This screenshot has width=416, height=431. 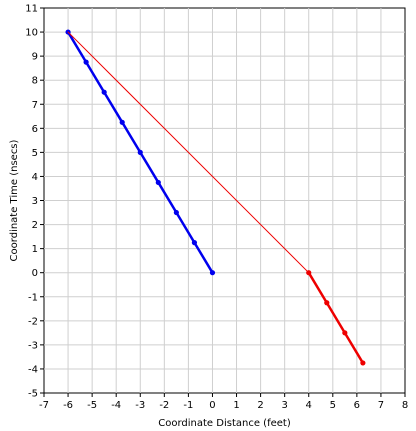 What do you see at coordinates (333, 405) in the screenshot?
I see `x-tick-label: 5` at bounding box center [333, 405].